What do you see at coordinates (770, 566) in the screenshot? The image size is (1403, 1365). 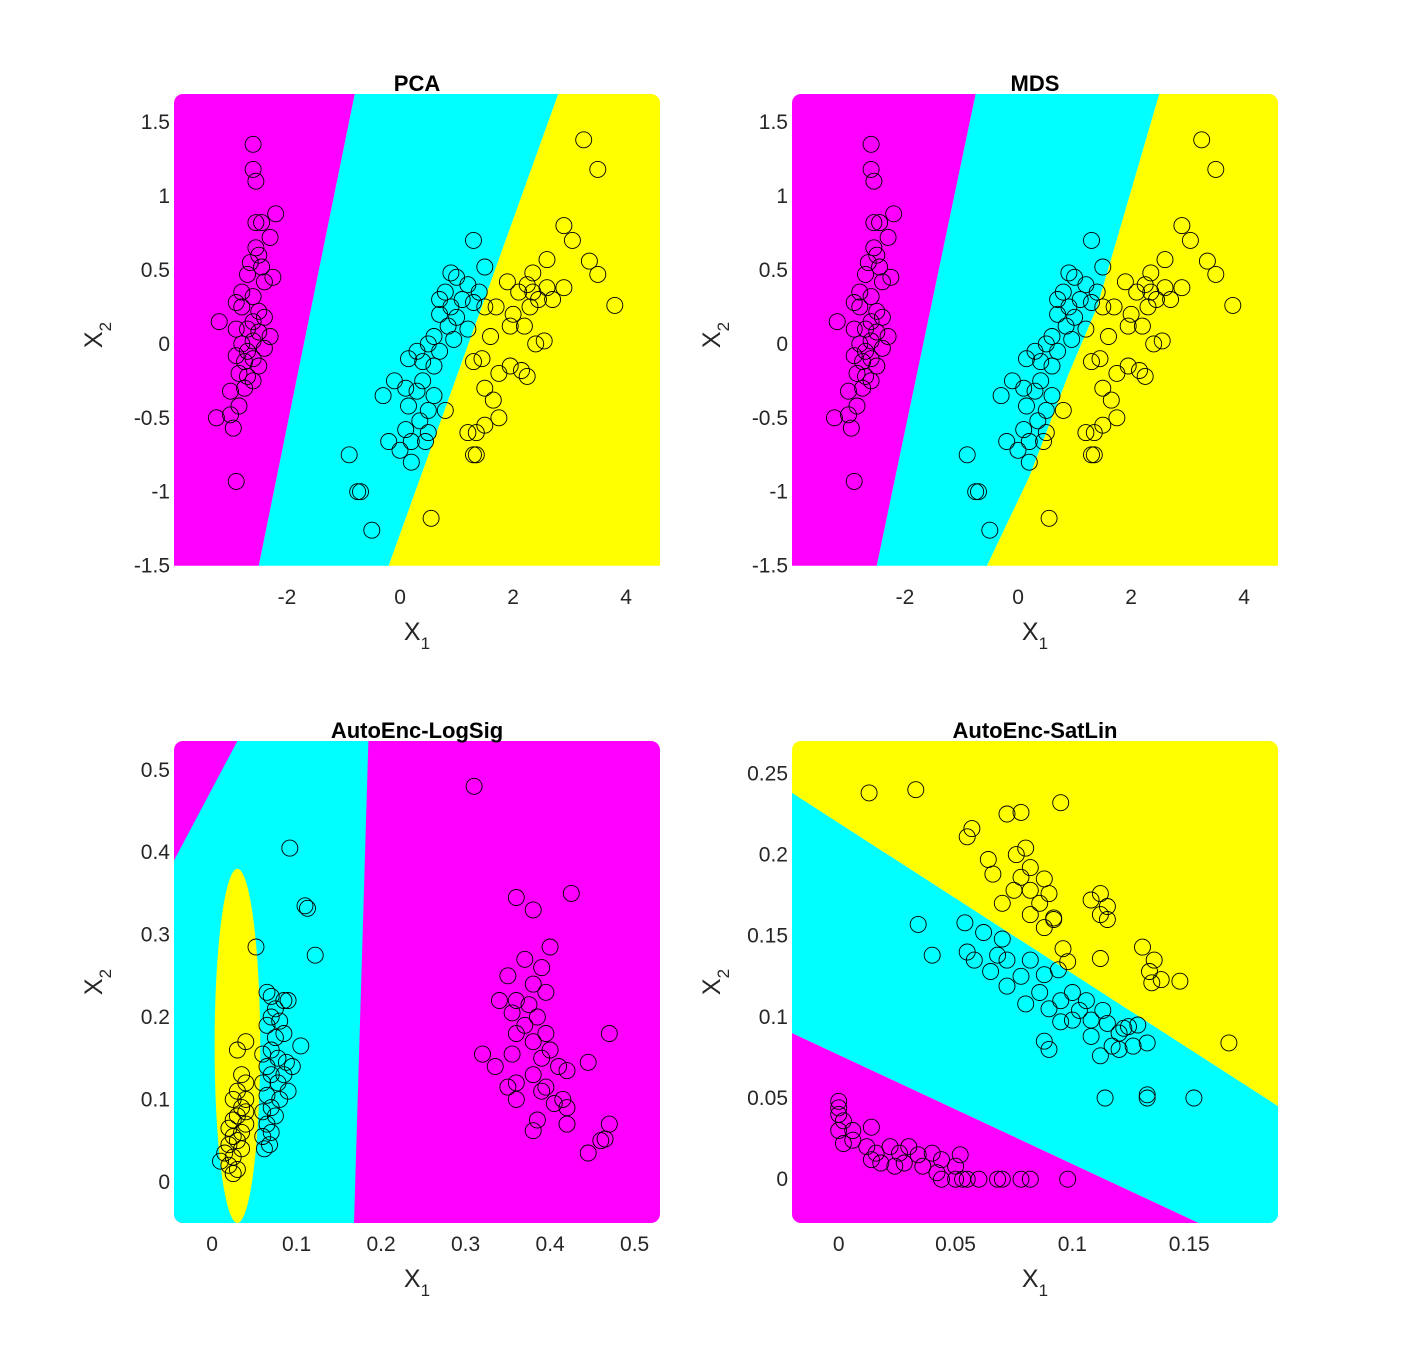 I see `y-tick-label: -1.5` at bounding box center [770, 566].